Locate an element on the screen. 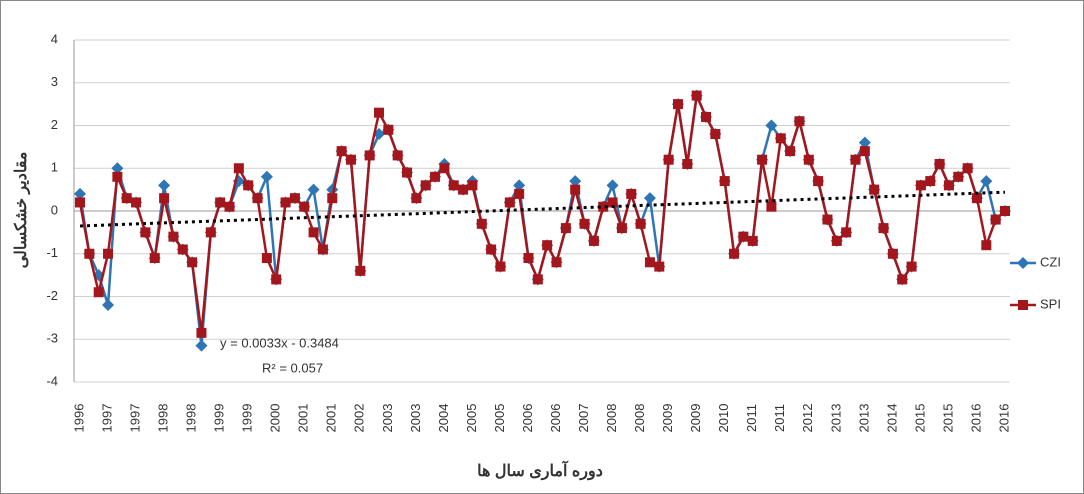 This screenshot has width=1084, height=494. y-tick-label: -1 is located at coordinates (52, 252).